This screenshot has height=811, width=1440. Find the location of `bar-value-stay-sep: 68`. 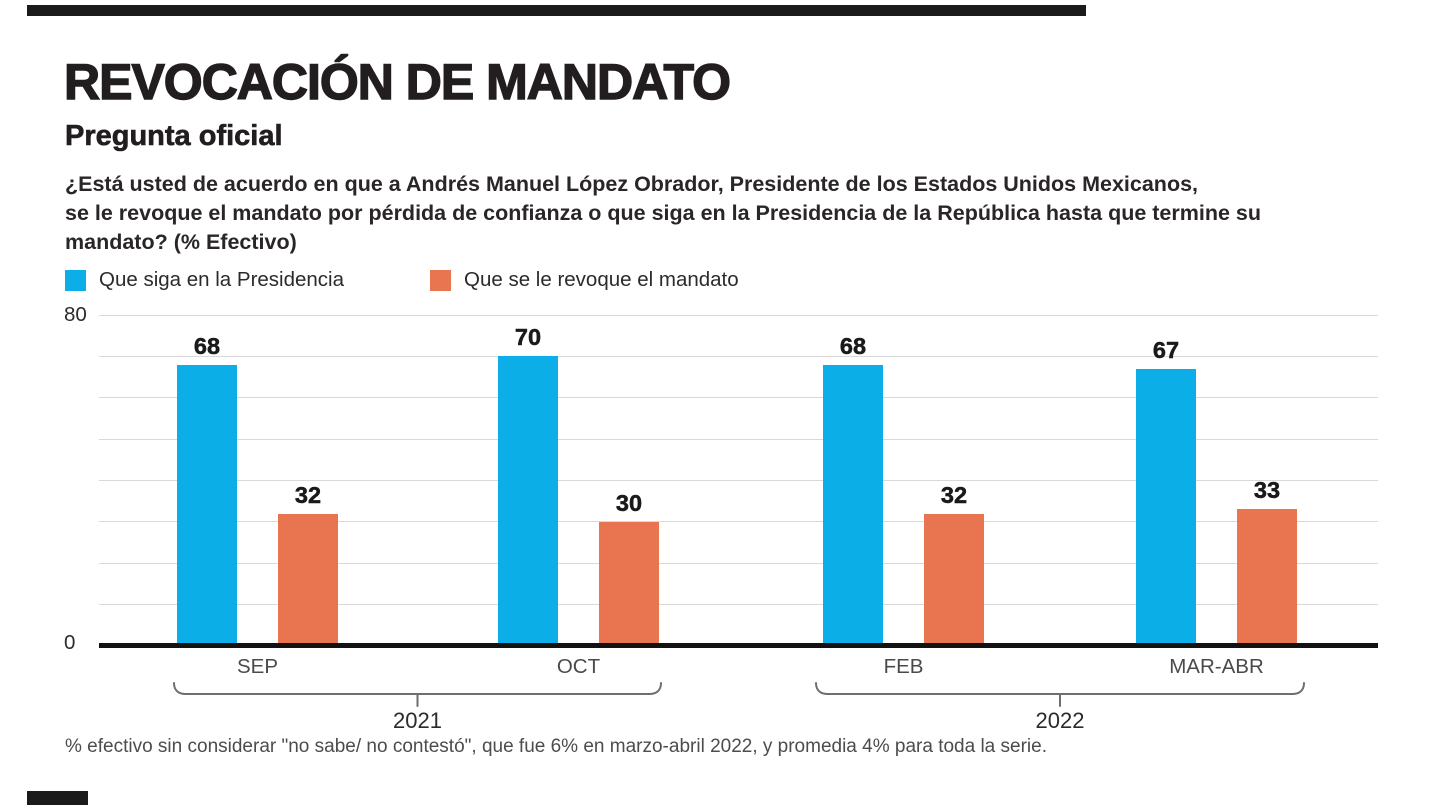

bar-value-stay-sep: 68 is located at coordinates (207, 345).